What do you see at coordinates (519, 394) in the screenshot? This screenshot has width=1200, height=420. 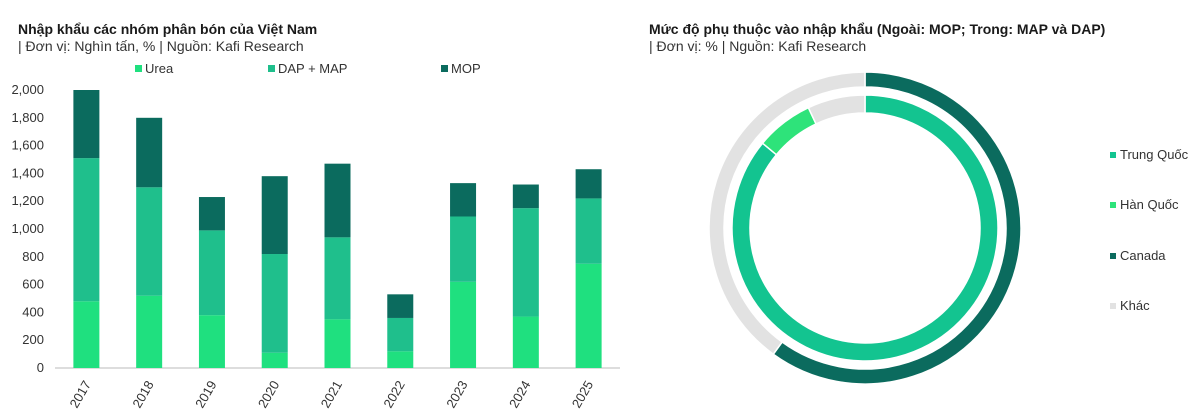 I see `x-tick-label: 2024` at bounding box center [519, 394].